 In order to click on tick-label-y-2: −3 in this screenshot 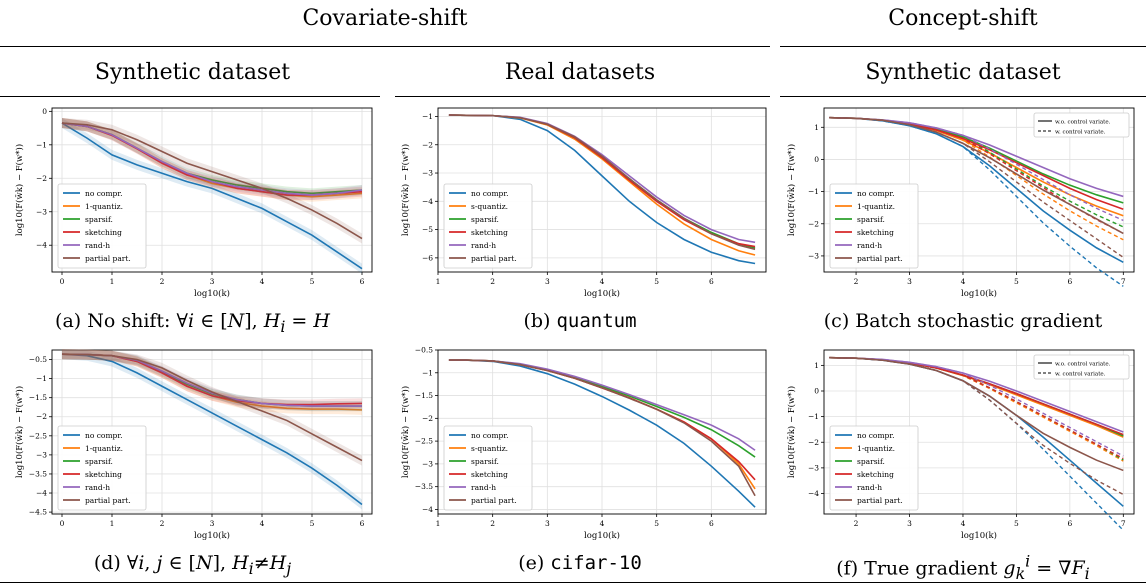, I will do `click(427, 173)`.